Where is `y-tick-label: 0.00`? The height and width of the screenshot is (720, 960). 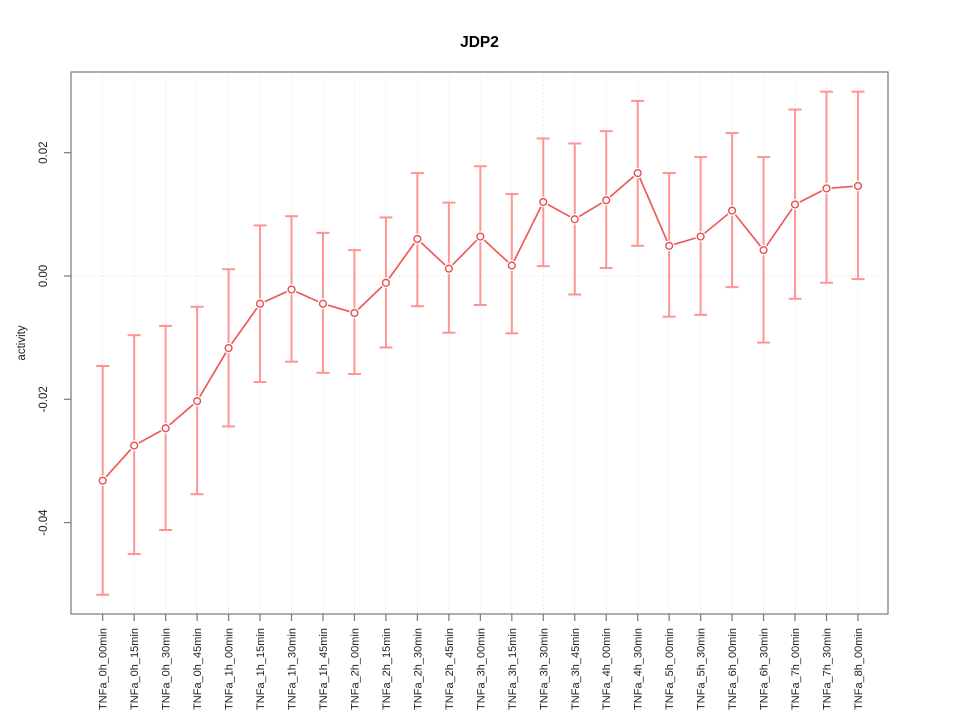
y-tick-label: 0.00 is located at coordinates (44, 276).